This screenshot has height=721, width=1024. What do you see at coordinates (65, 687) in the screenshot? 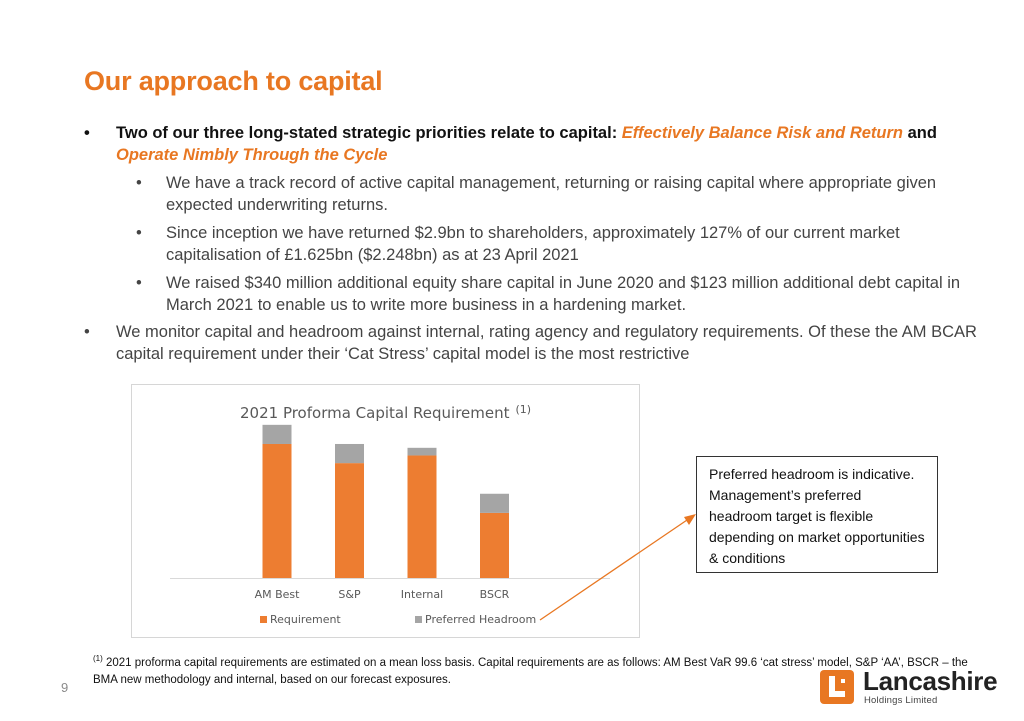
I see `page-number: 9` at bounding box center [65, 687].